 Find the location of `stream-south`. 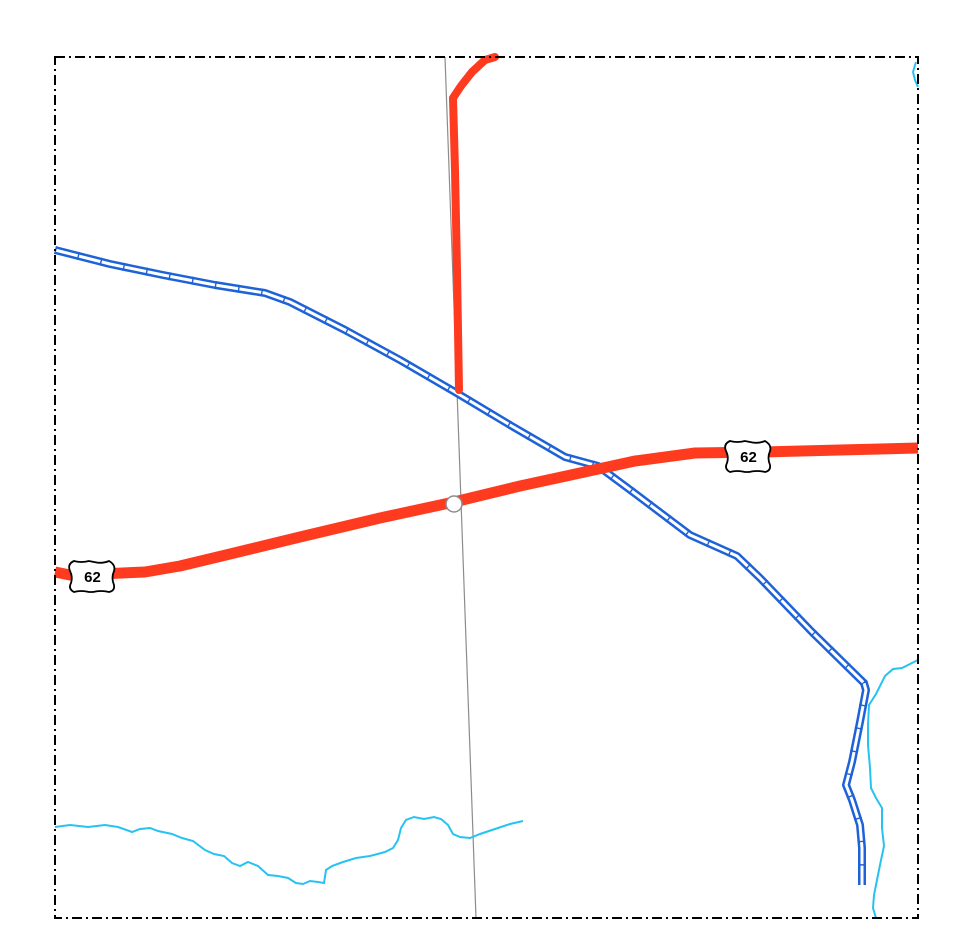

stream-south is located at coordinates (289, 850).